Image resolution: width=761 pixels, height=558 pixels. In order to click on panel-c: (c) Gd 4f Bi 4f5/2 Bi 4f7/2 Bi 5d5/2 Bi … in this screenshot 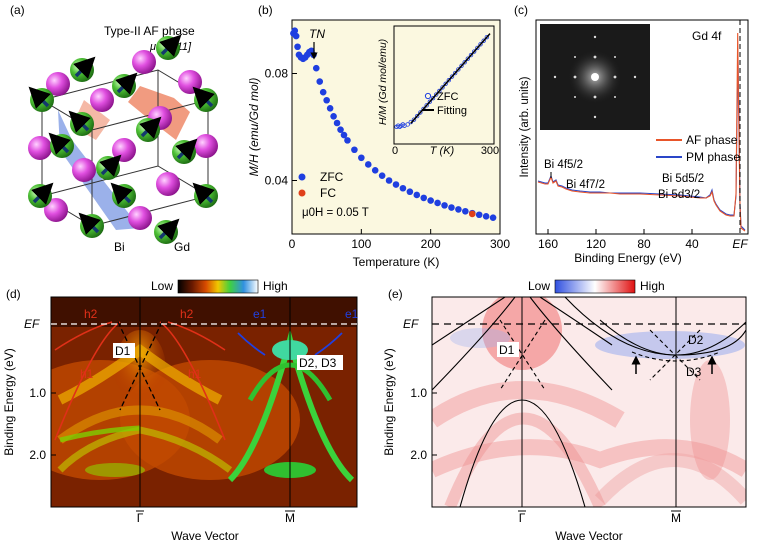, I will do `click(631, 134)`.